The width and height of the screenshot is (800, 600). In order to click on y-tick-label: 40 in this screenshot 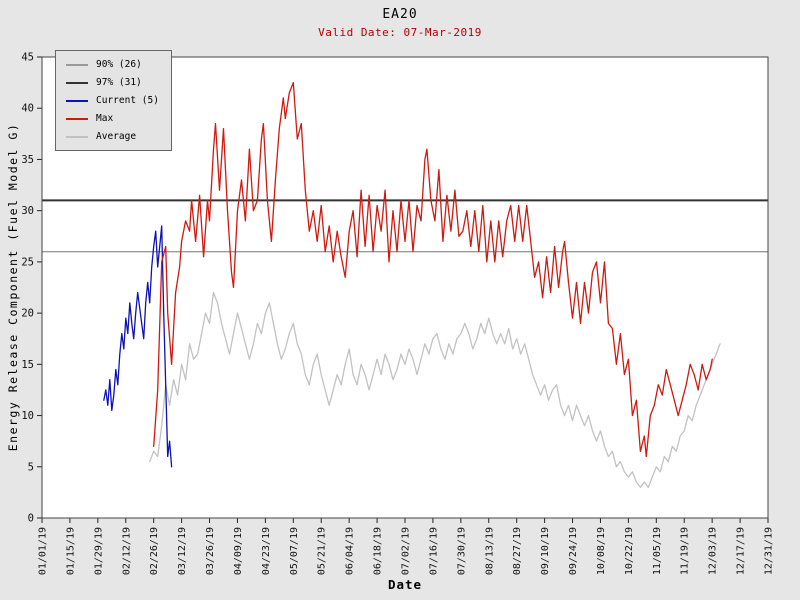, I will do `click(27, 109)`.